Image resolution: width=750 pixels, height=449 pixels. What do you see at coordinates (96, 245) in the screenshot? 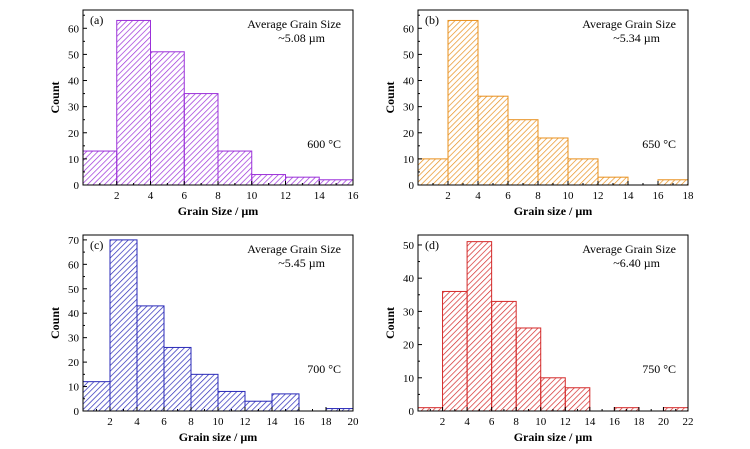
I see `panel-label: (c)` at bounding box center [96, 245].